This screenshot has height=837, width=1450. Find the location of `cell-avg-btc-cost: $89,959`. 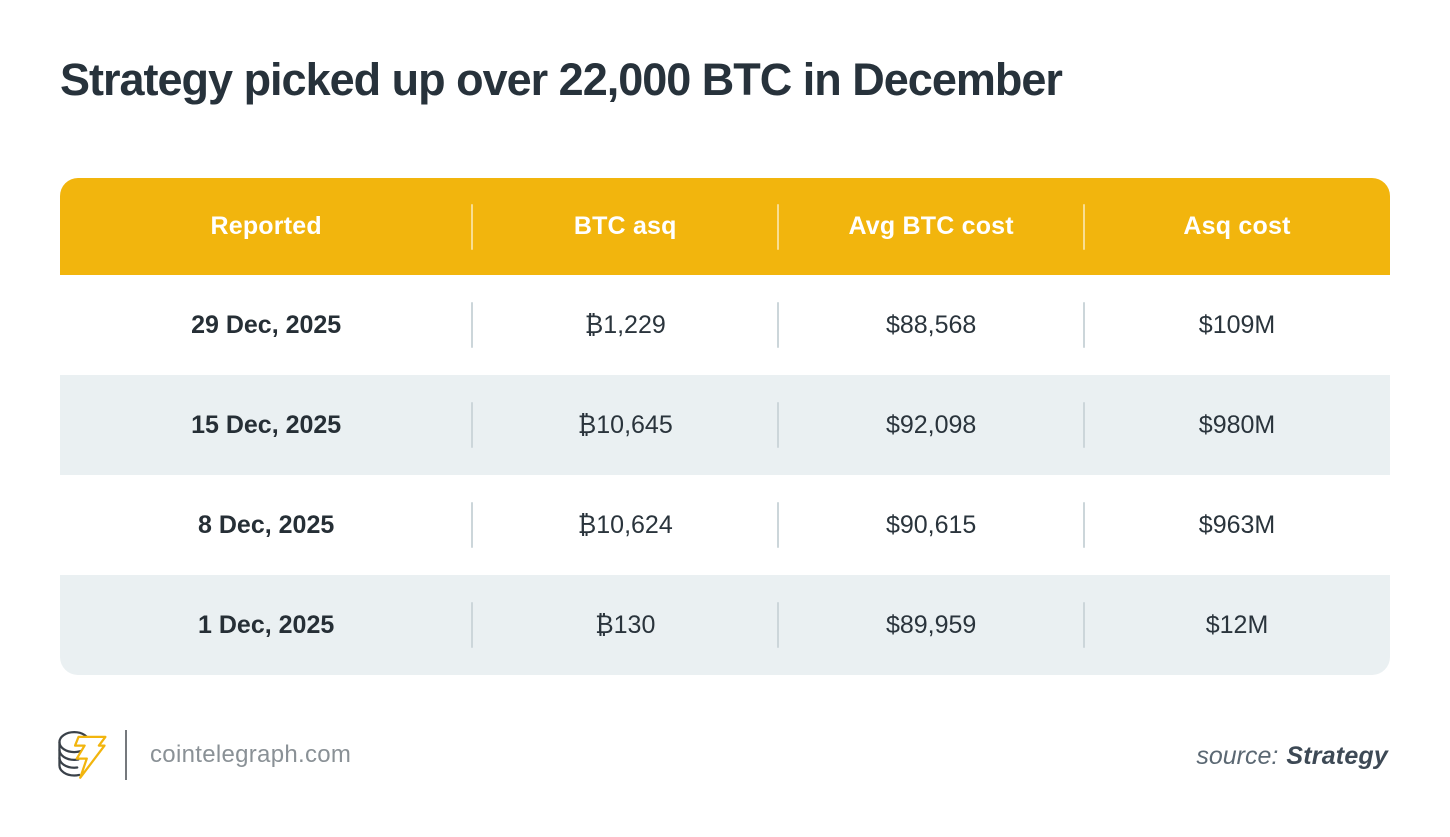

cell-avg-btc-cost: $89,959 is located at coordinates (931, 625).